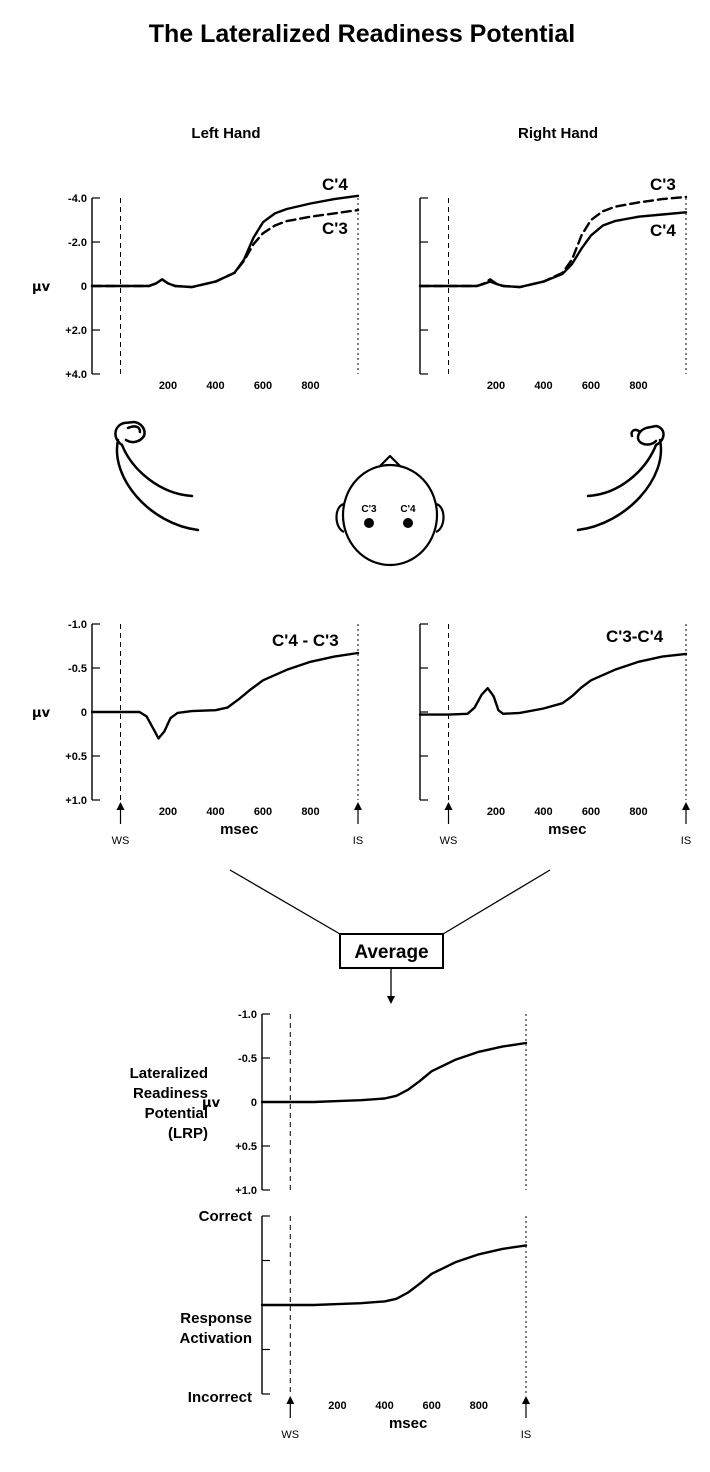  I want to click on right-diff-x-tick-label: 200, so click(496, 812).